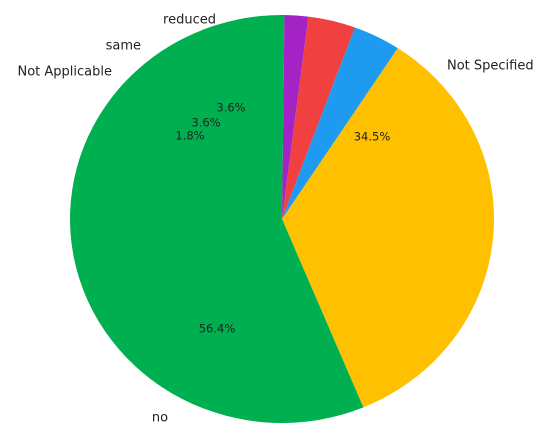 The height and width of the screenshot is (433, 550). Describe the element at coordinates (123, 46) in the screenshot. I see `category-label-same: same` at that location.